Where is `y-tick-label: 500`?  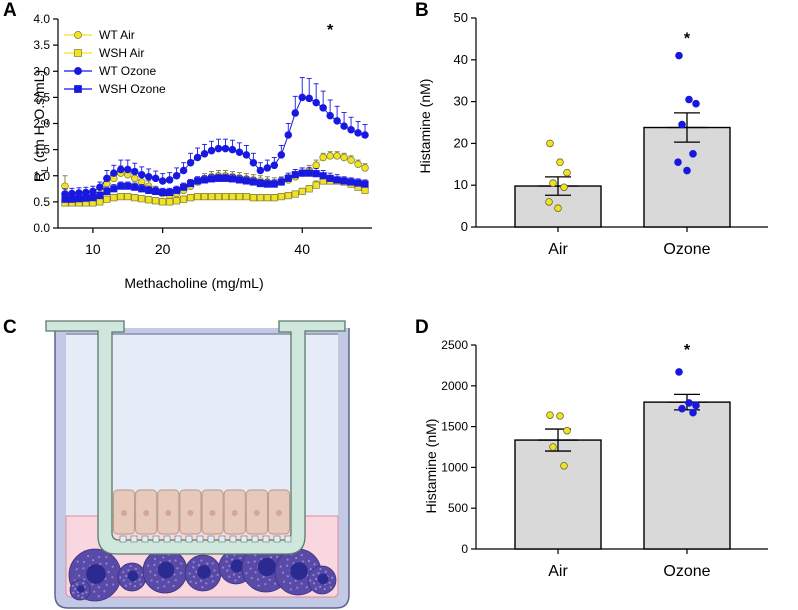 y-tick-label: 500 is located at coordinates (458, 508).